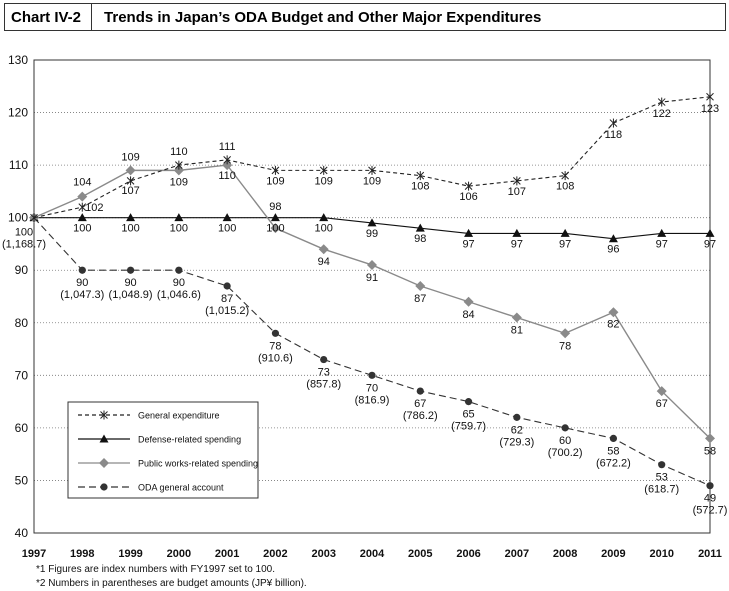 The height and width of the screenshot is (591, 729). I want to click on data-label-line: 53, so click(662, 478).